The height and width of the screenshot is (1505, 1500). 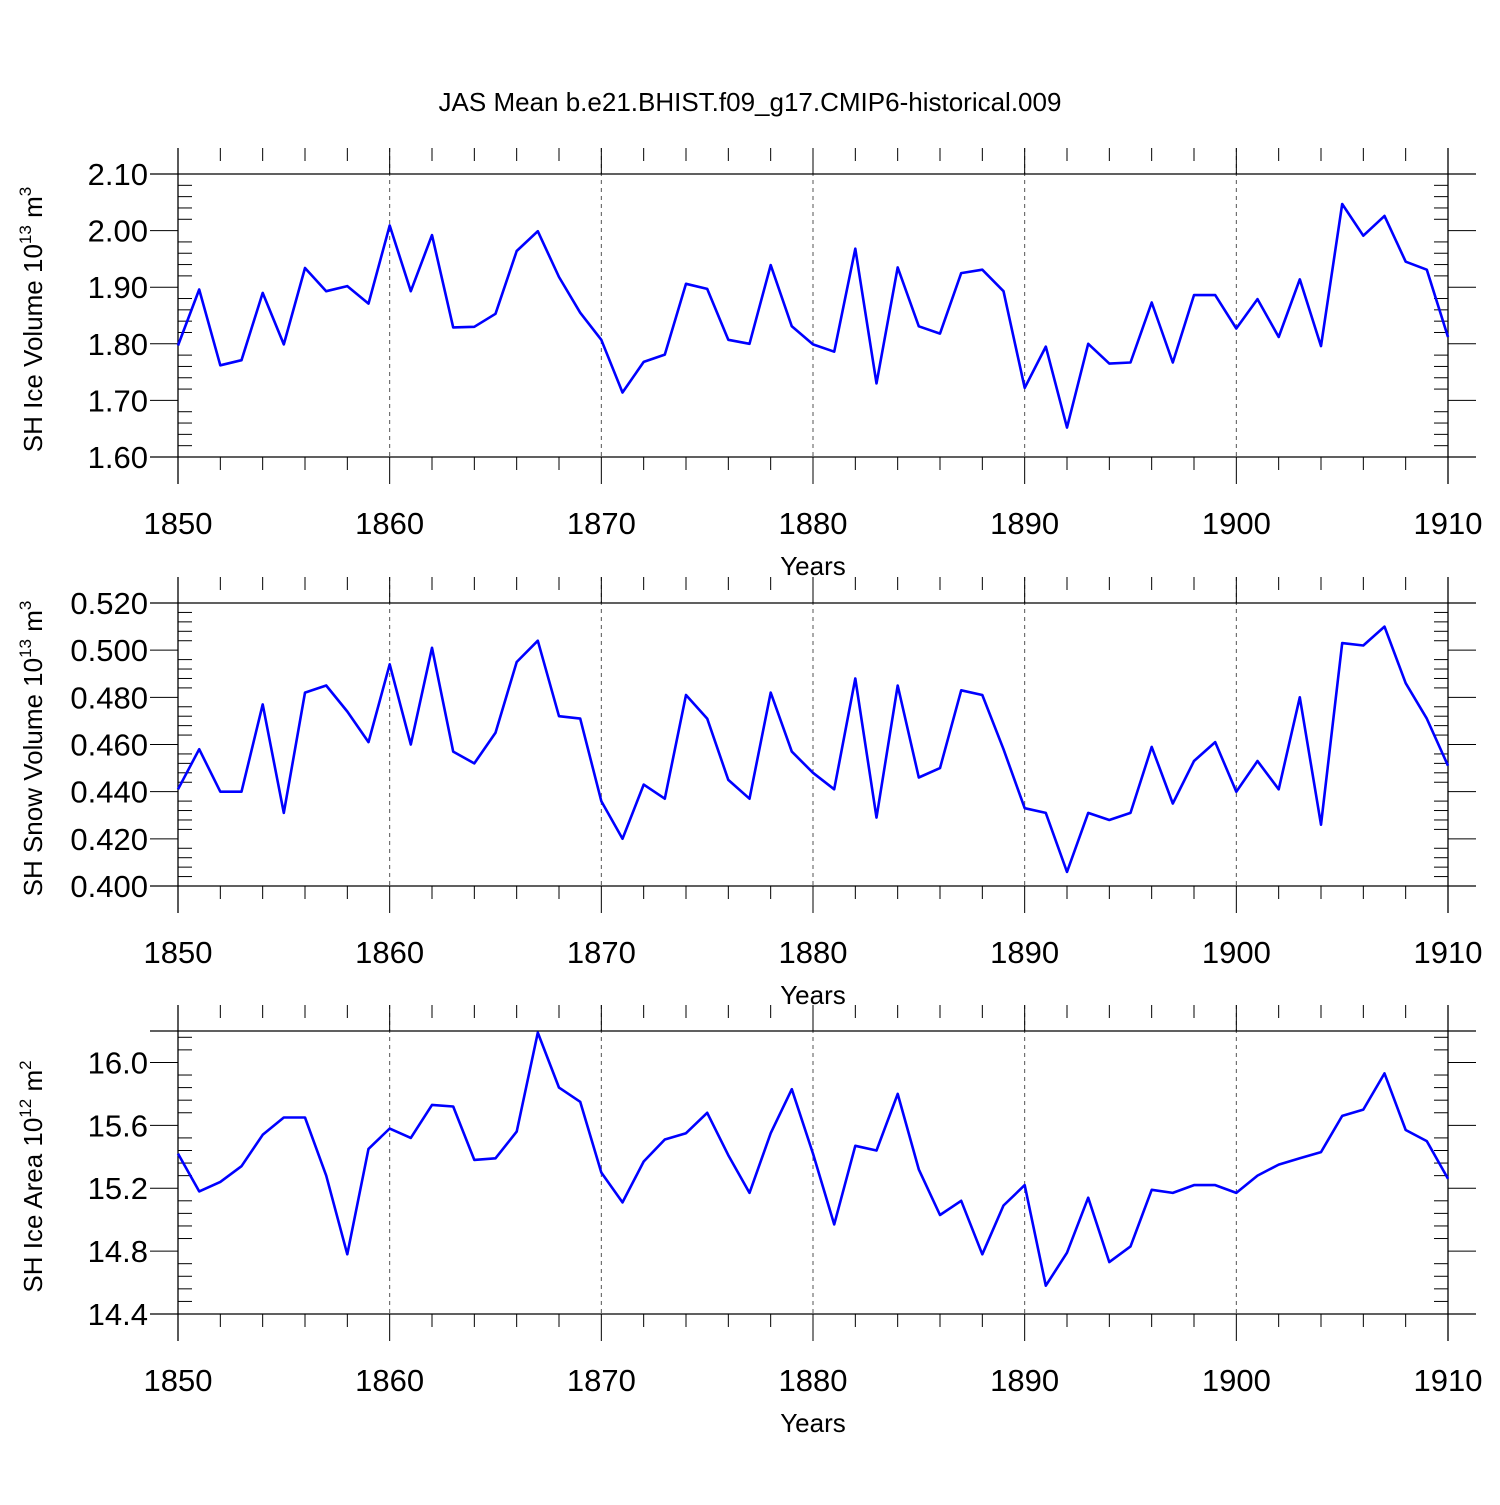 I want to click on y-tick-label: 1.80, so click(x=118, y=344).